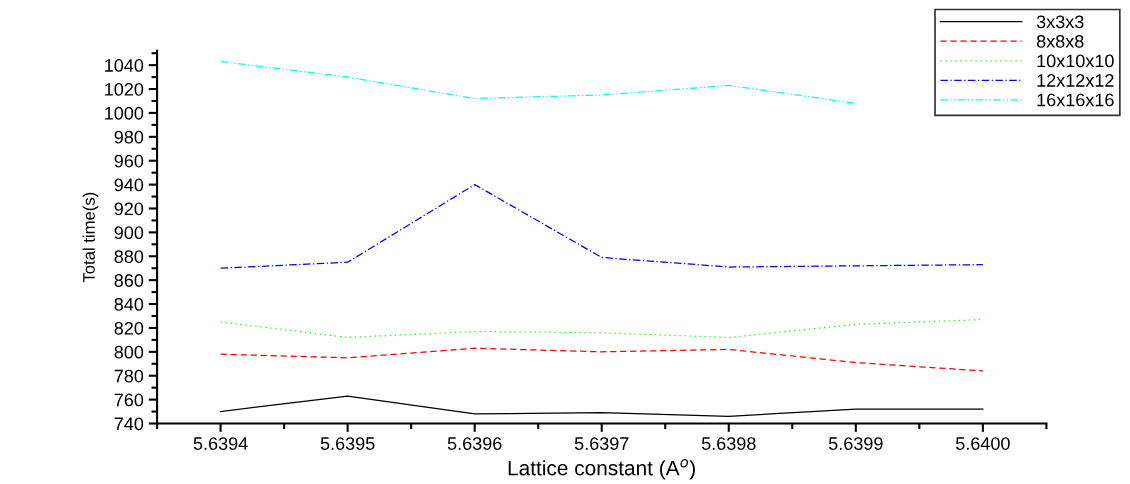 This screenshot has width=1130, height=484. Describe the element at coordinates (129, 400) in the screenshot. I see `y-tick-label: 760` at that location.